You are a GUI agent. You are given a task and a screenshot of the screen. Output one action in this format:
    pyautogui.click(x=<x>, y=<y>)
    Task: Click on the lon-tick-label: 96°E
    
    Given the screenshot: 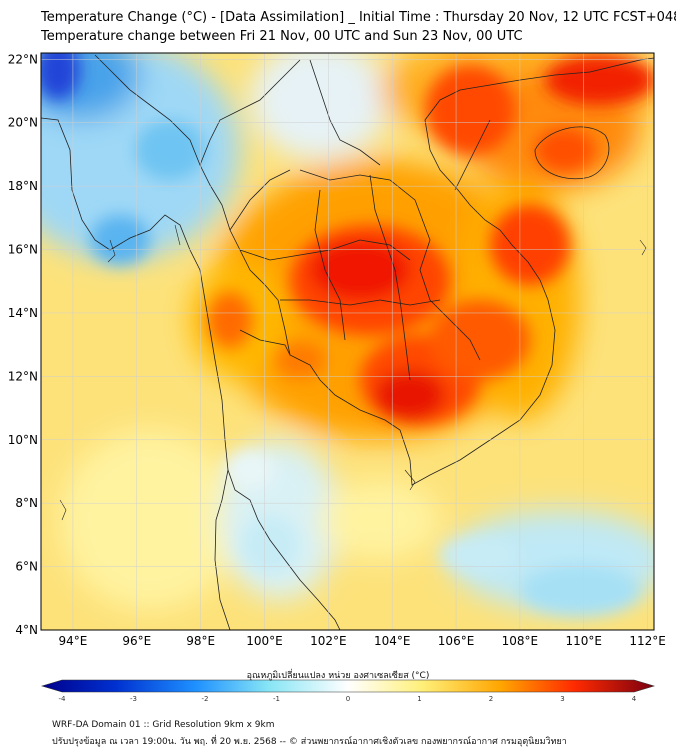 What is the action you would take?
    pyautogui.click(x=136, y=641)
    